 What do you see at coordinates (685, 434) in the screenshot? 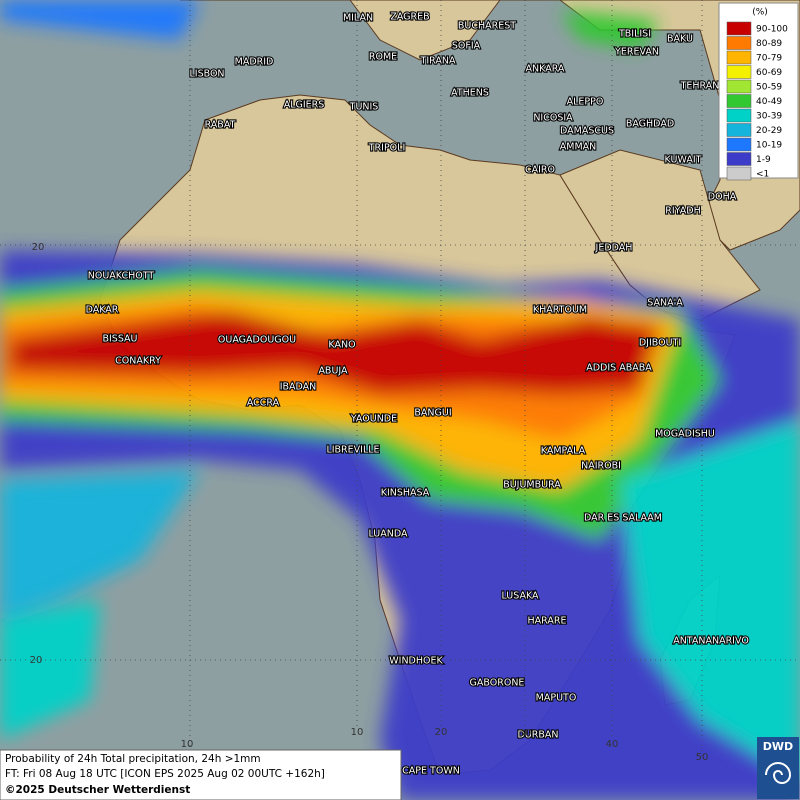
I see `city-label: MOGADISHU` at bounding box center [685, 434].